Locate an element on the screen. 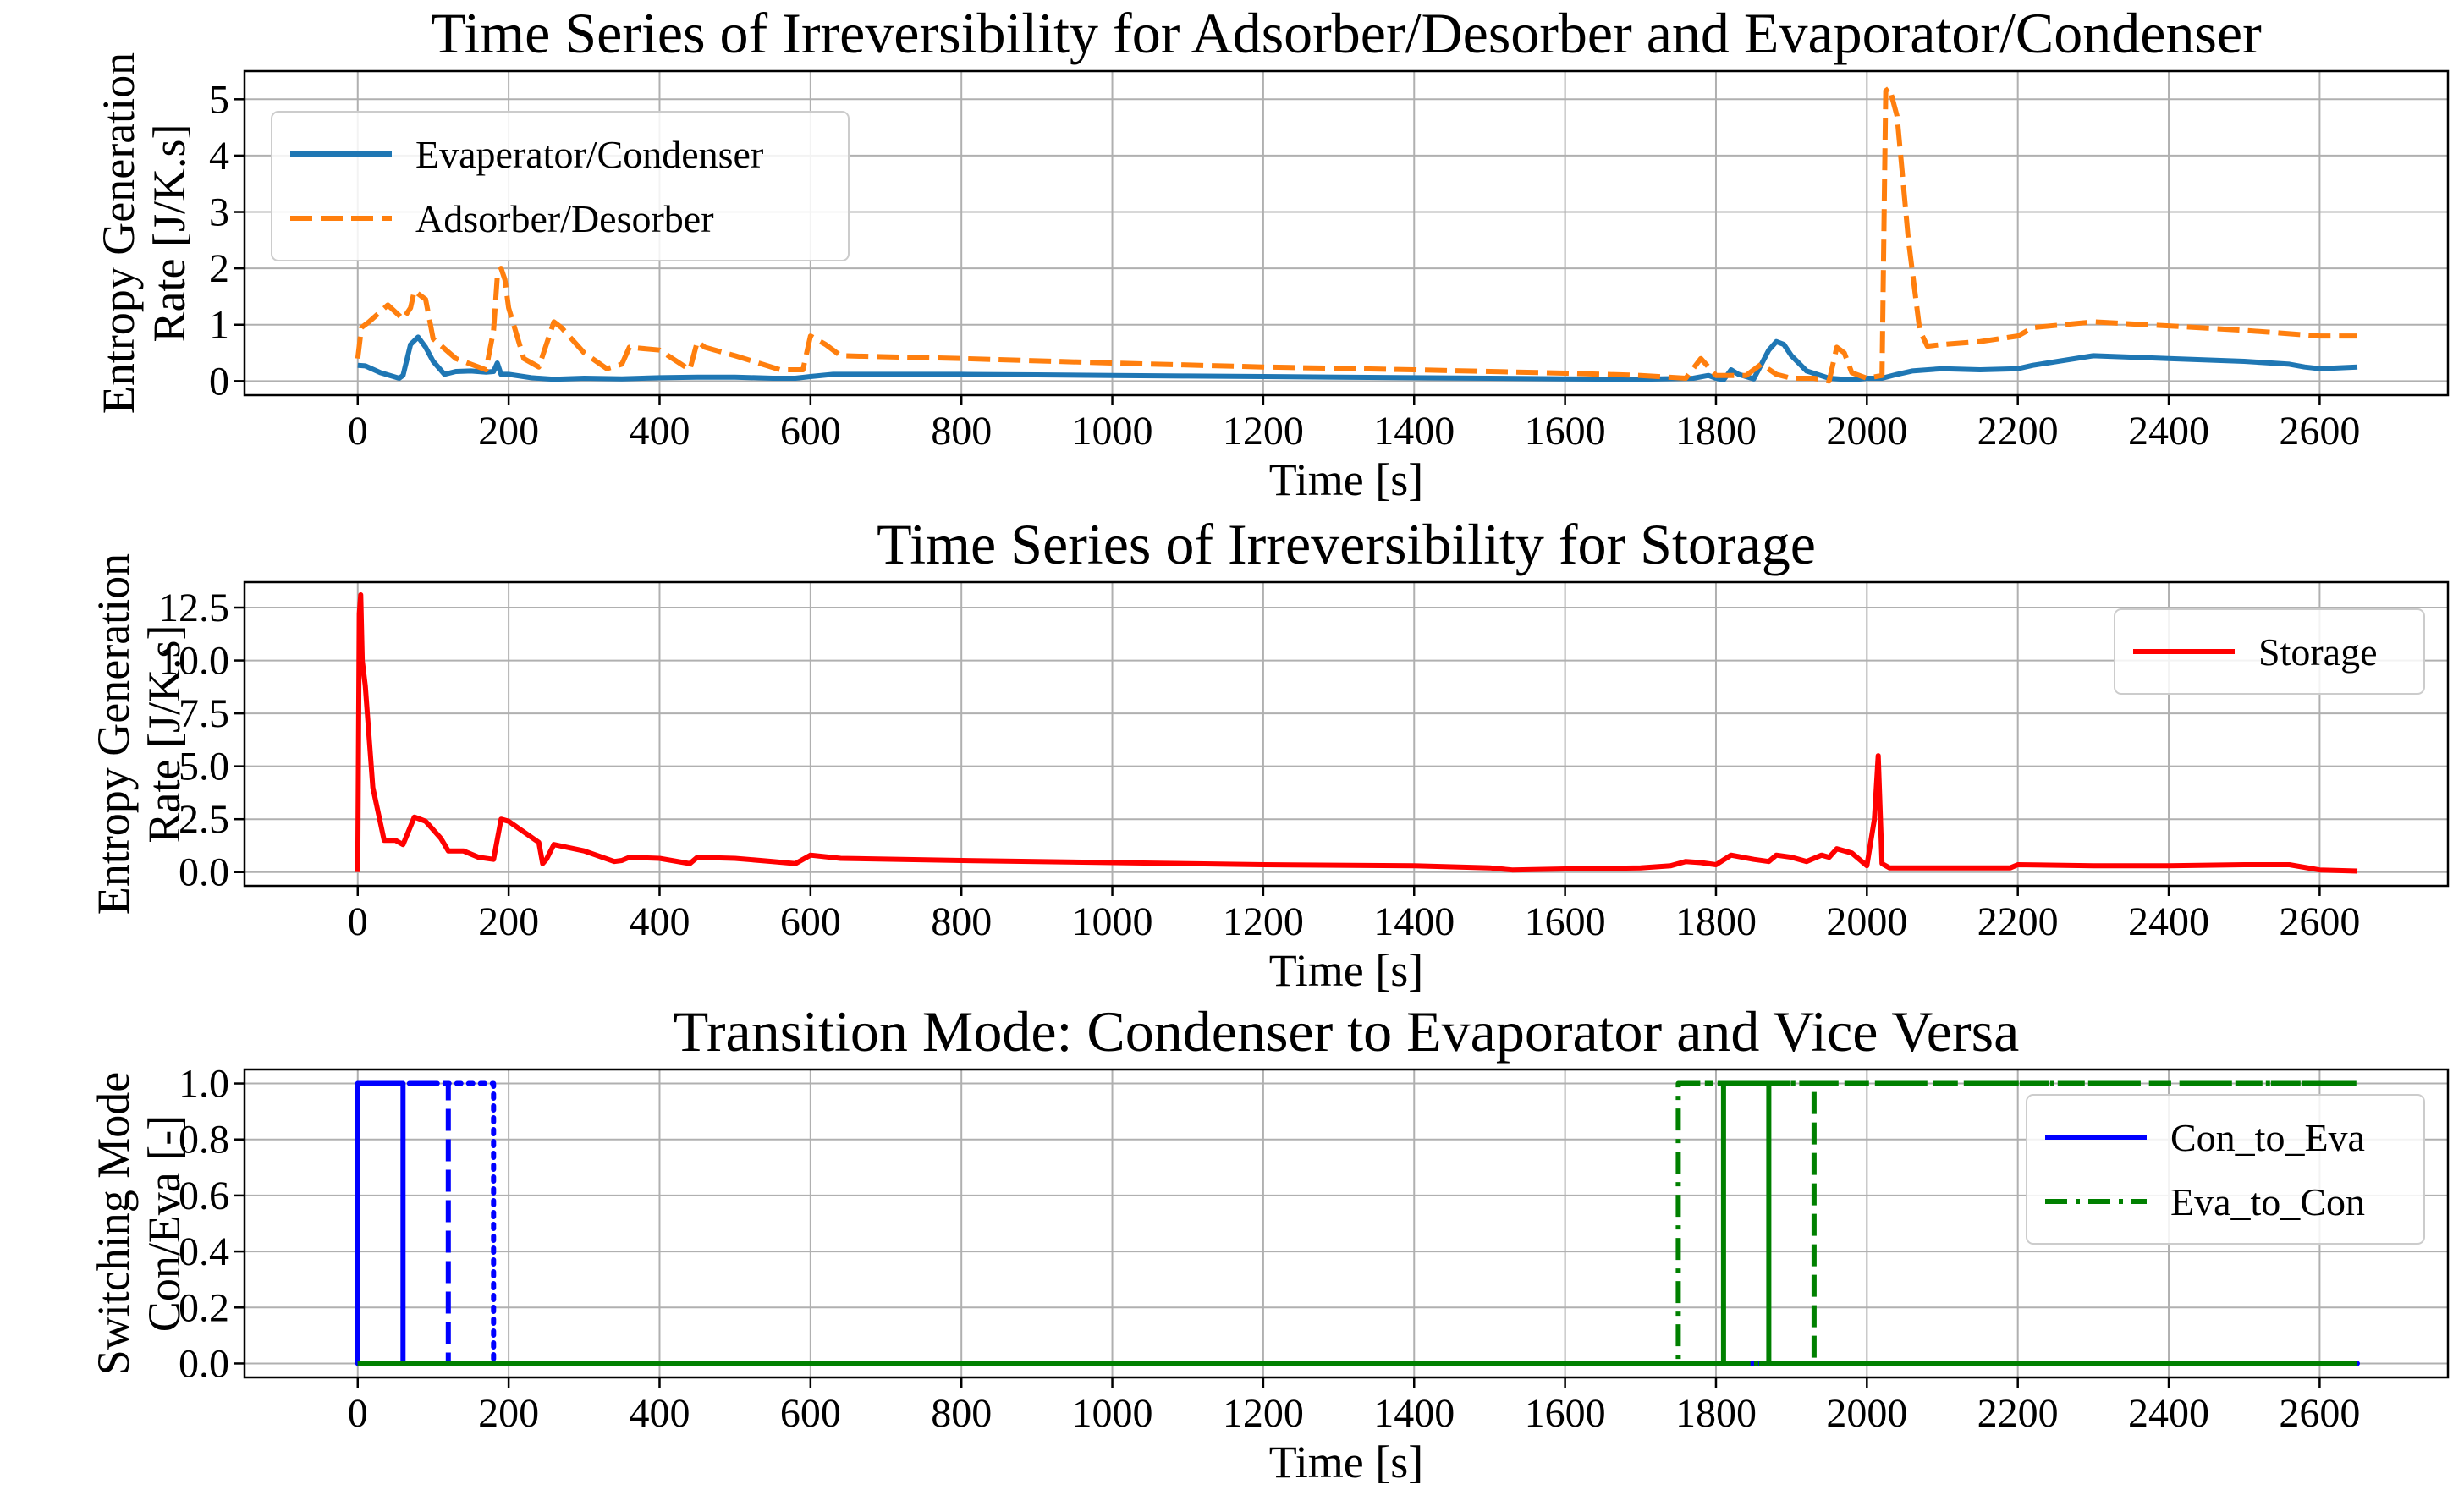 The image size is (2464, 1512). y-tick-label: 1 is located at coordinates (219, 326).